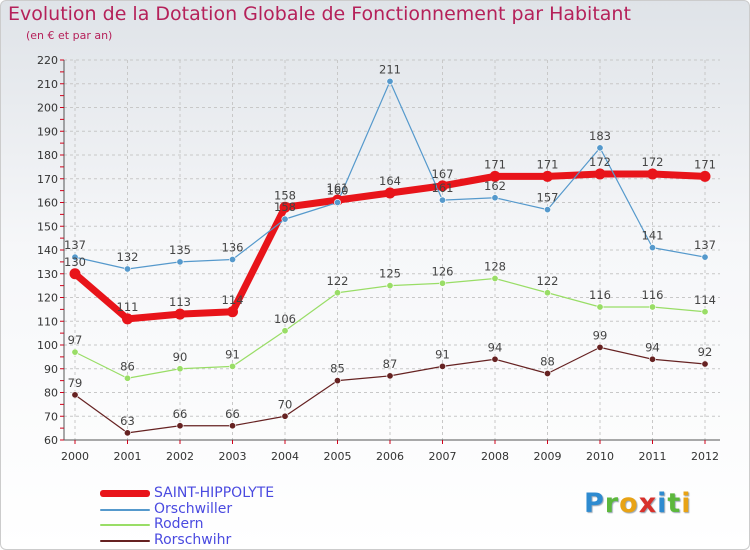 The height and width of the screenshot is (550, 750). Describe the element at coordinates (214, 493) in the screenshot. I see `legend-label: SAINT-HIPPOLYTE` at that location.